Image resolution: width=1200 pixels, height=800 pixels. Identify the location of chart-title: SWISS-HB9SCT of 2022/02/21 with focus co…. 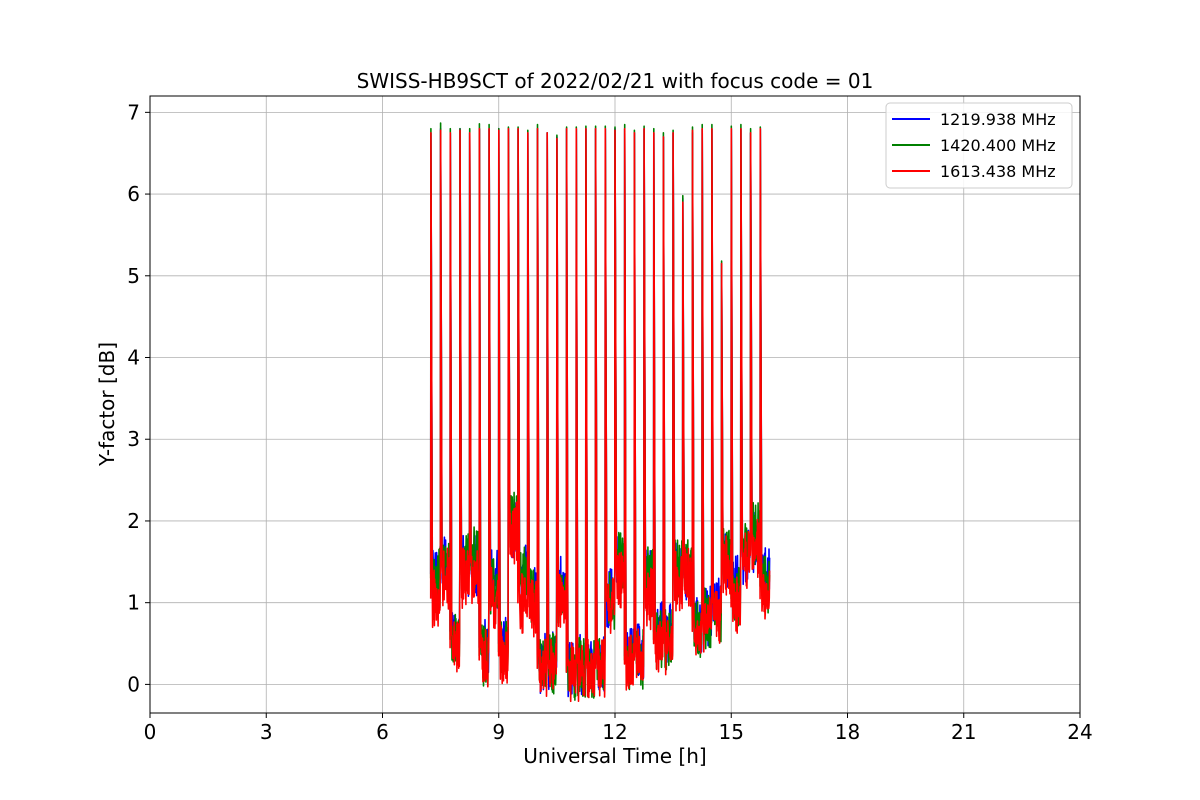
(615, 81).